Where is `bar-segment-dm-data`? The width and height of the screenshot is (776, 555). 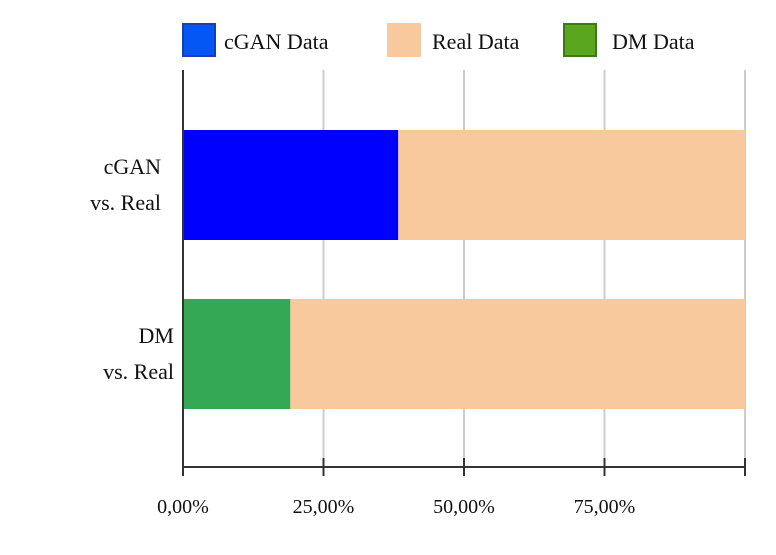
bar-segment-dm-data is located at coordinates (237, 354).